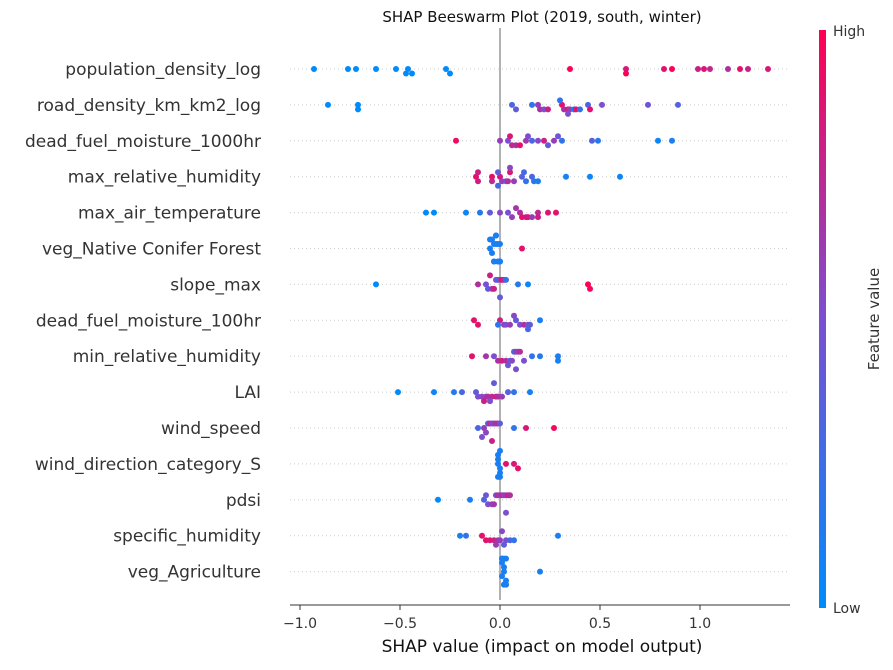 This screenshot has height=670, width=893. I want to click on feature-label: veg_Agriculture, so click(194, 573).